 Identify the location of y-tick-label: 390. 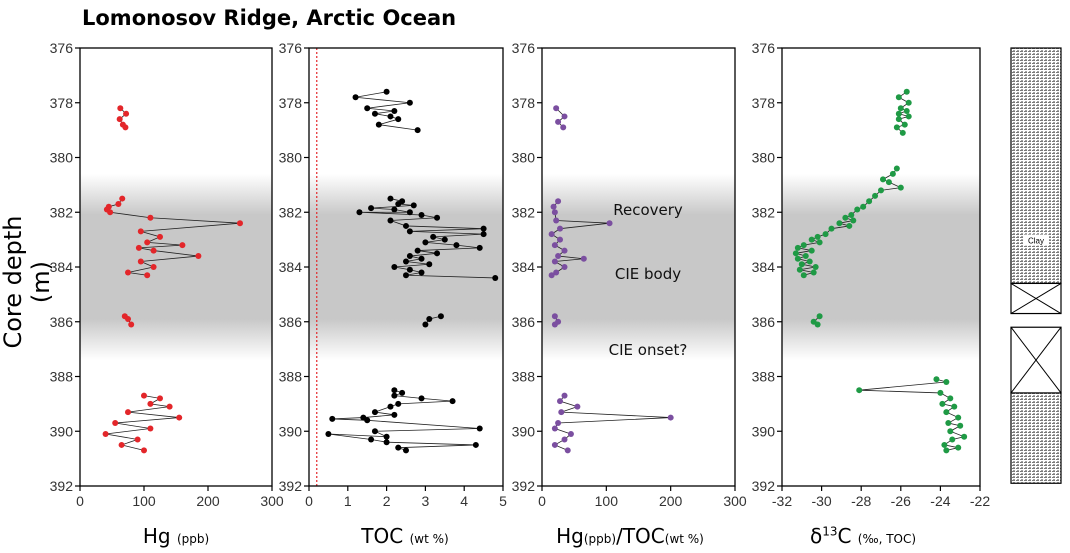
(62, 431).